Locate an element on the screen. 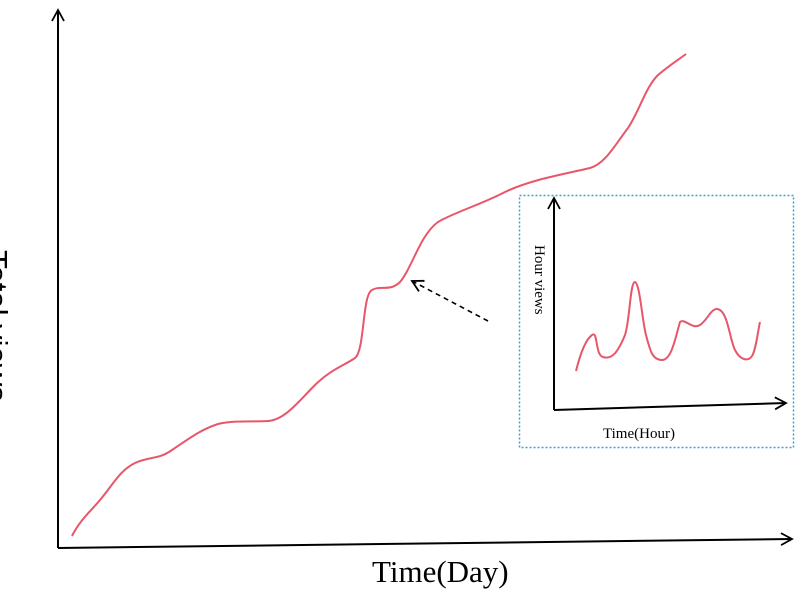  main-x-axis is located at coordinates (425, 540).